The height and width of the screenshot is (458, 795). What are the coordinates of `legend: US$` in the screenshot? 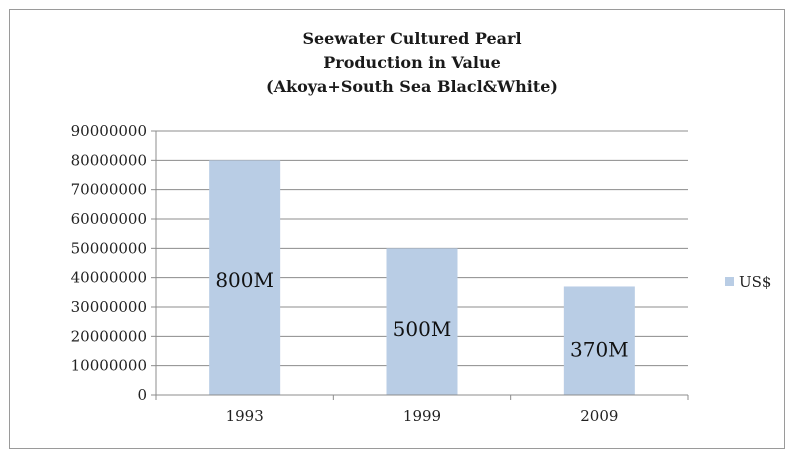 It's located at (748, 282).